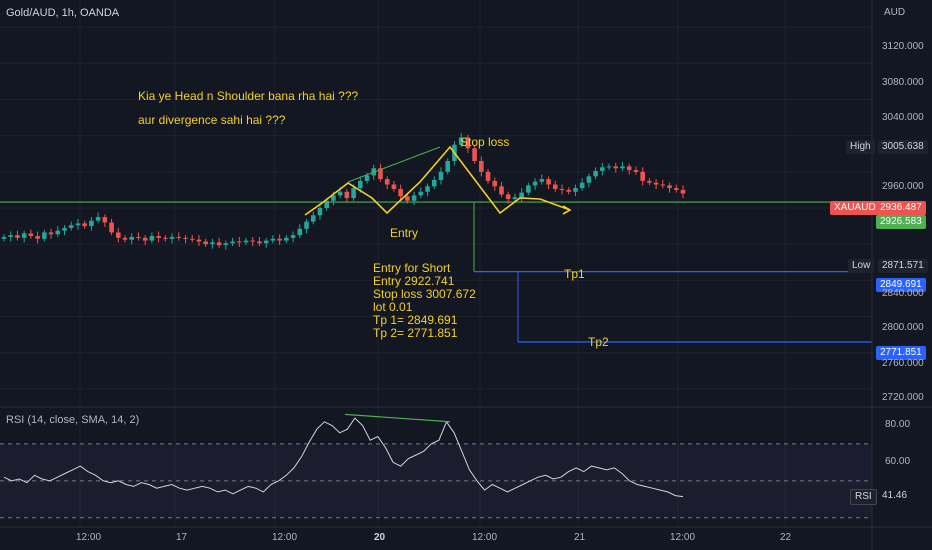 This screenshot has width=932, height=550. What do you see at coordinates (860, 147) in the screenshot?
I see `high-label: High` at bounding box center [860, 147].